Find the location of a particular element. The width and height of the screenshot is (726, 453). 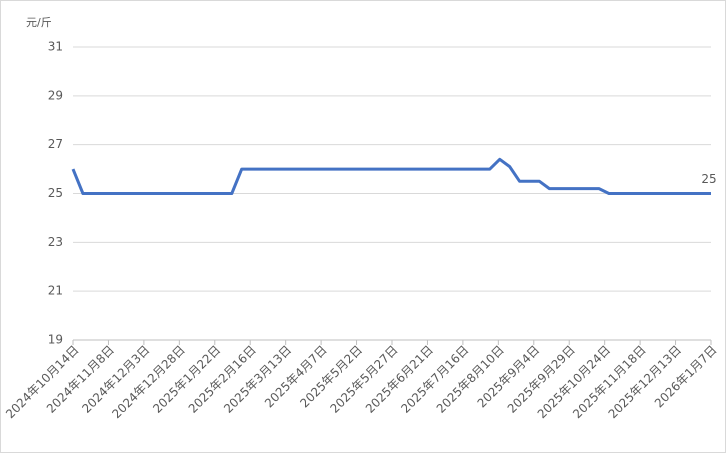

y-tick-label: 29 is located at coordinates (55, 95).